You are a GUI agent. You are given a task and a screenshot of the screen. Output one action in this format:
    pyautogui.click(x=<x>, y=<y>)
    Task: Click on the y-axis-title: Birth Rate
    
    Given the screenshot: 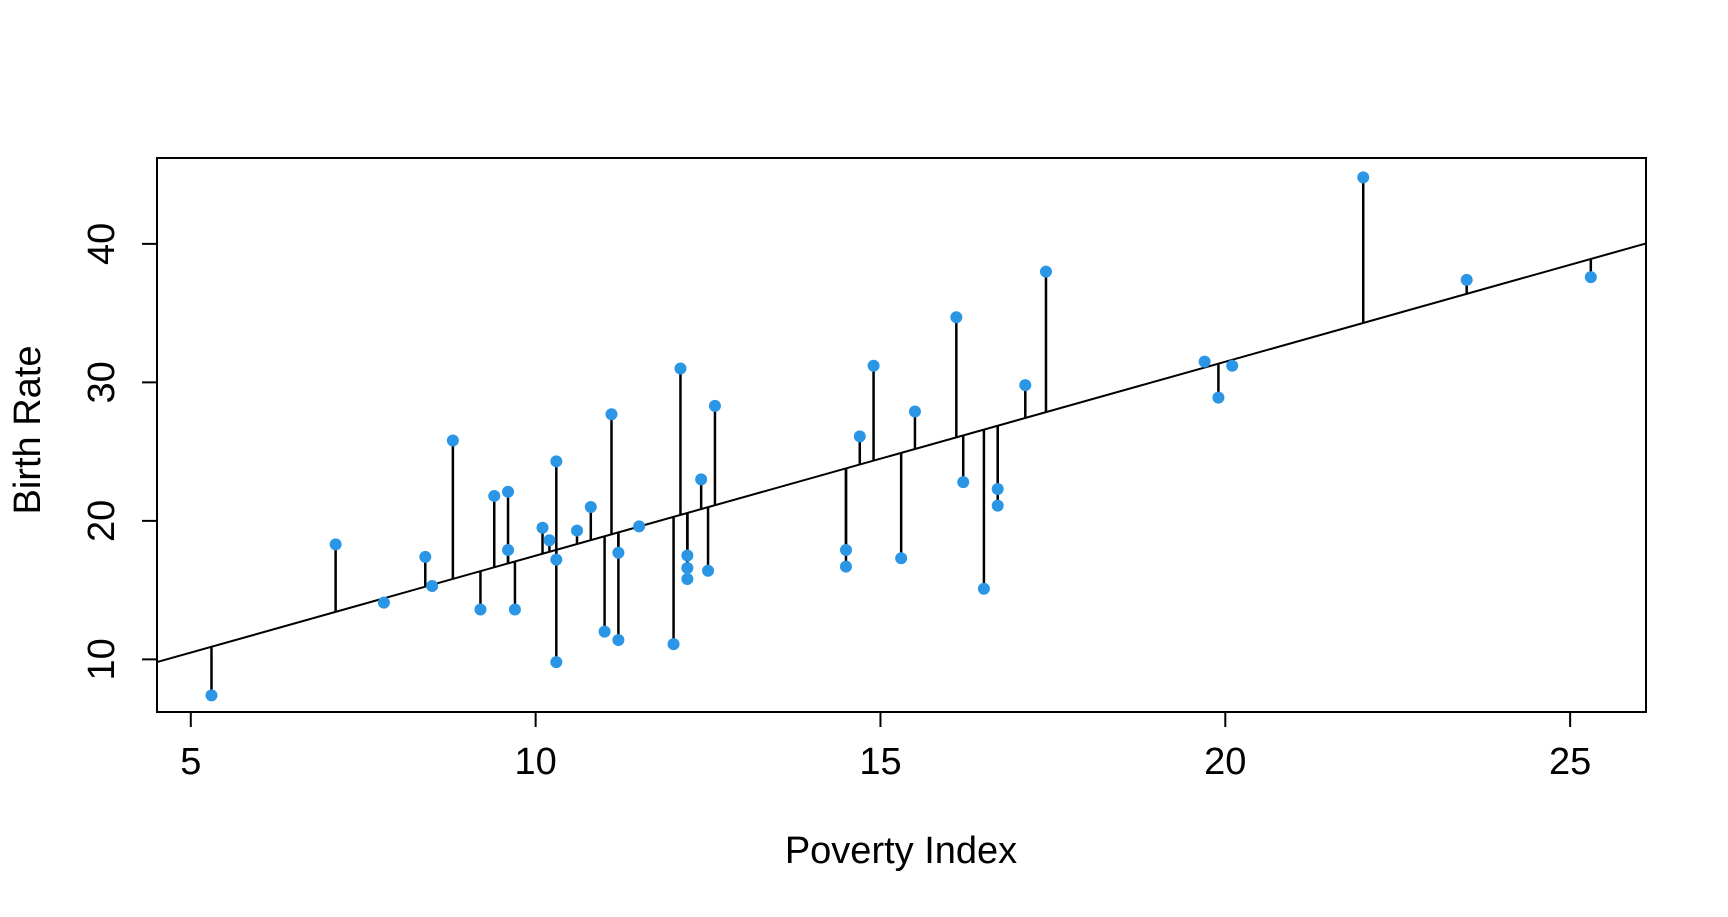 What is the action you would take?
    pyautogui.click(x=28, y=430)
    